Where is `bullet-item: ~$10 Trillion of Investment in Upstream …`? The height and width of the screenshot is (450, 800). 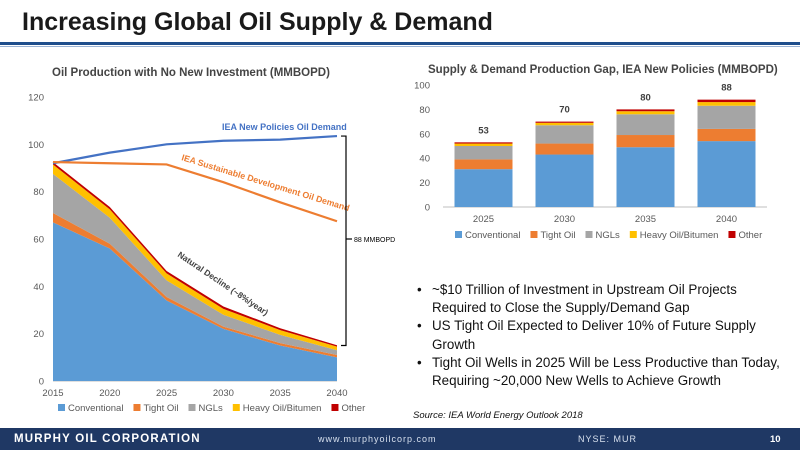 bullet-item: ~$10 Trillion of Investment in Upstream … is located at coordinates (603, 299).